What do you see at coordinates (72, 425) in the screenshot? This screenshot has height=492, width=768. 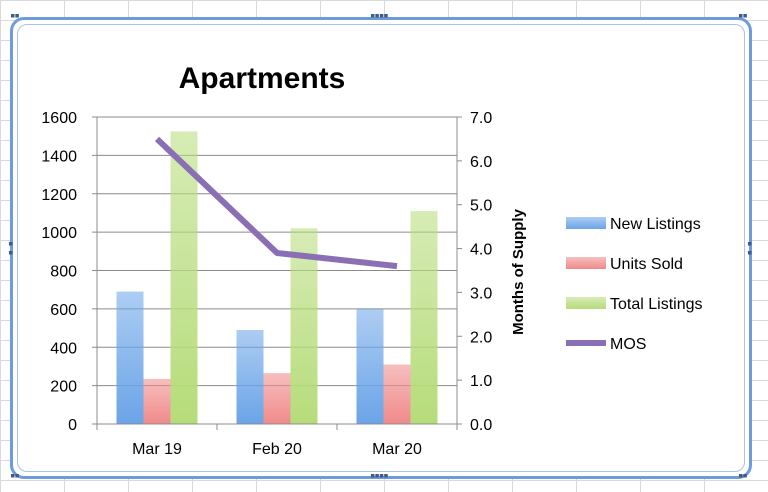 I see `y-tick-label: 0` at bounding box center [72, 425].